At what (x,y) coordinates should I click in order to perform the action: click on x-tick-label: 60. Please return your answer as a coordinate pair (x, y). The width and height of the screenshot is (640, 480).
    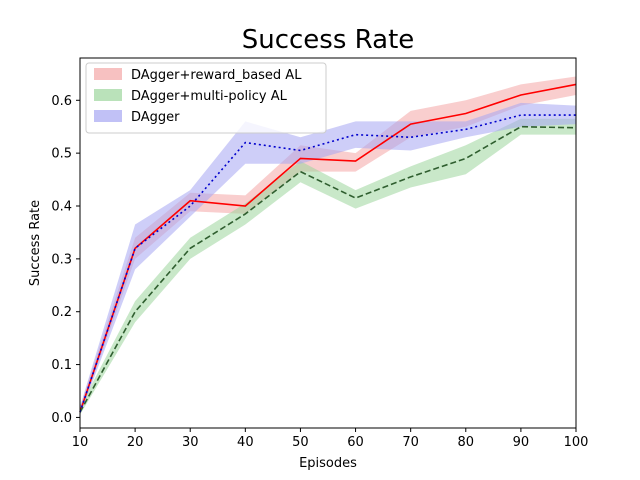
    Looking at the image, I should click on (355, 442).